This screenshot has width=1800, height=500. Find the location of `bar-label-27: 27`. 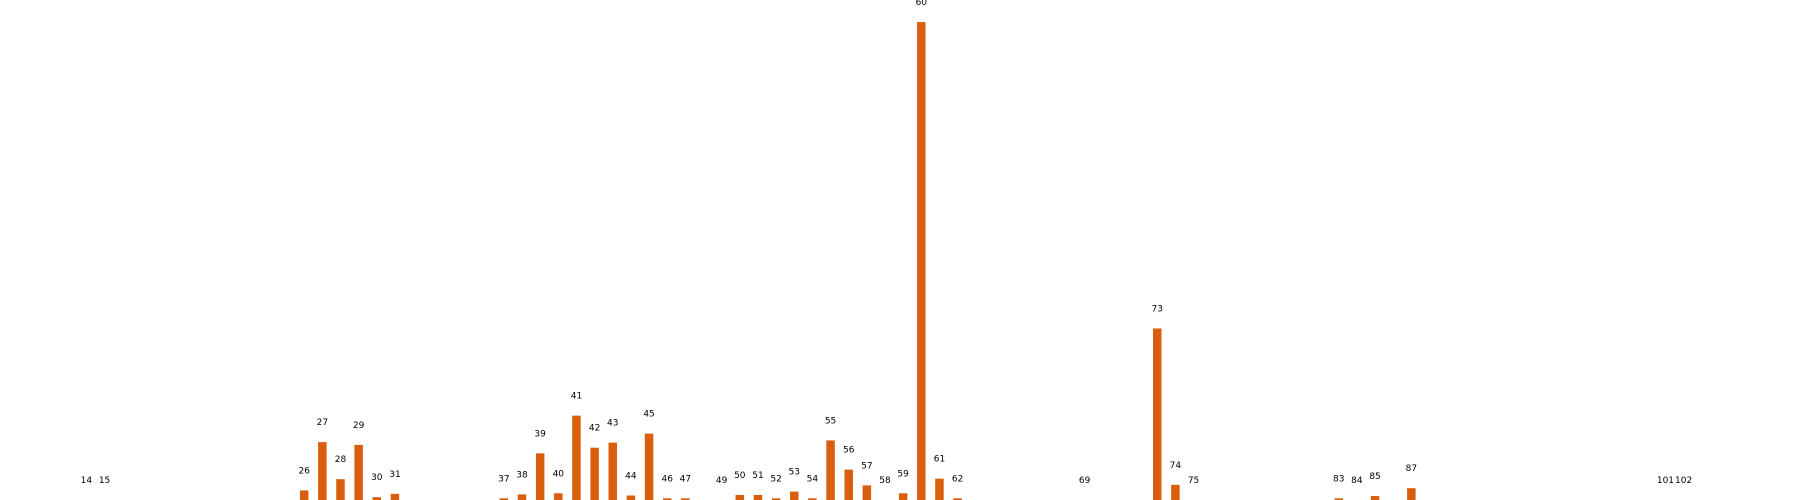

bar-label-27: 27 is located at coordinates (322, 423).